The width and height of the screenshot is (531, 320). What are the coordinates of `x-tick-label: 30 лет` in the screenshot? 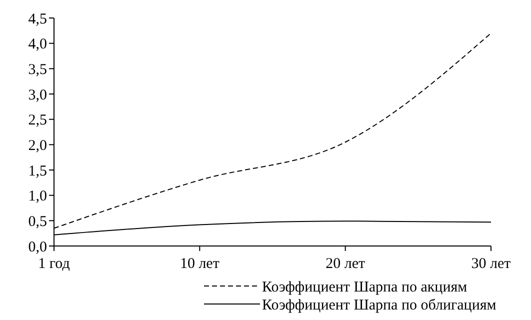 It's located at (491, 264).